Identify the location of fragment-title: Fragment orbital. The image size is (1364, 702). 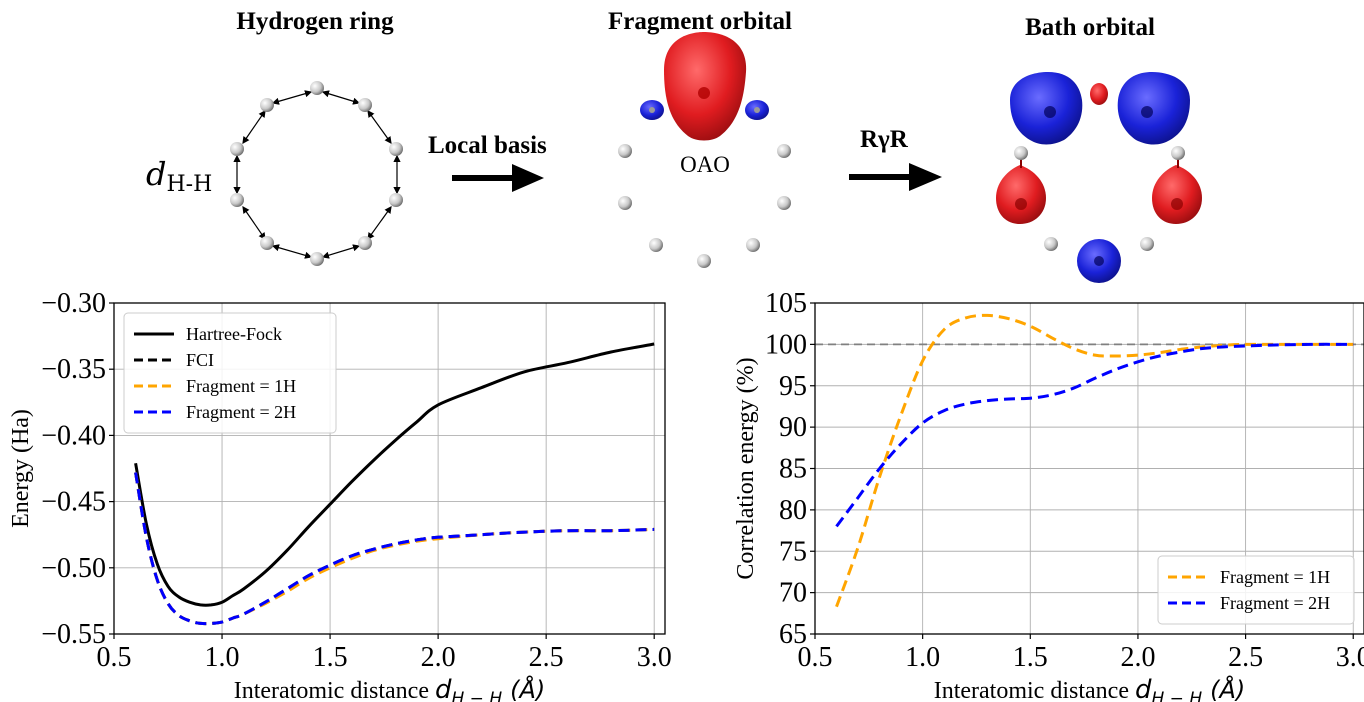
(700, 21).